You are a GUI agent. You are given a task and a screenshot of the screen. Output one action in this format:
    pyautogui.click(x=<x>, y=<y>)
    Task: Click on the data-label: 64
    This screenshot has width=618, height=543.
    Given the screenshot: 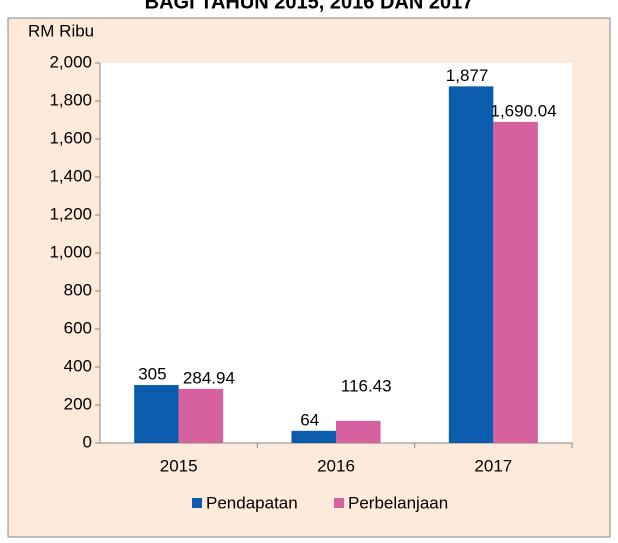 What is the action you would take?
    pyautogui.click(x=309, y=419)
    